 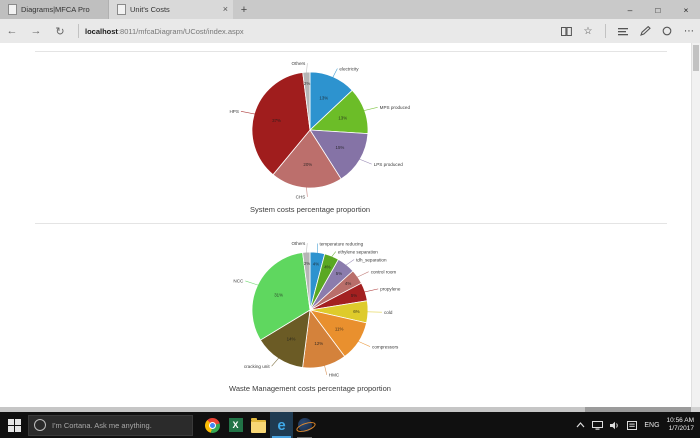 I want to click on cortana-placeholder: I'm Cortana. Ask me anything., so click(x=102, y=425).